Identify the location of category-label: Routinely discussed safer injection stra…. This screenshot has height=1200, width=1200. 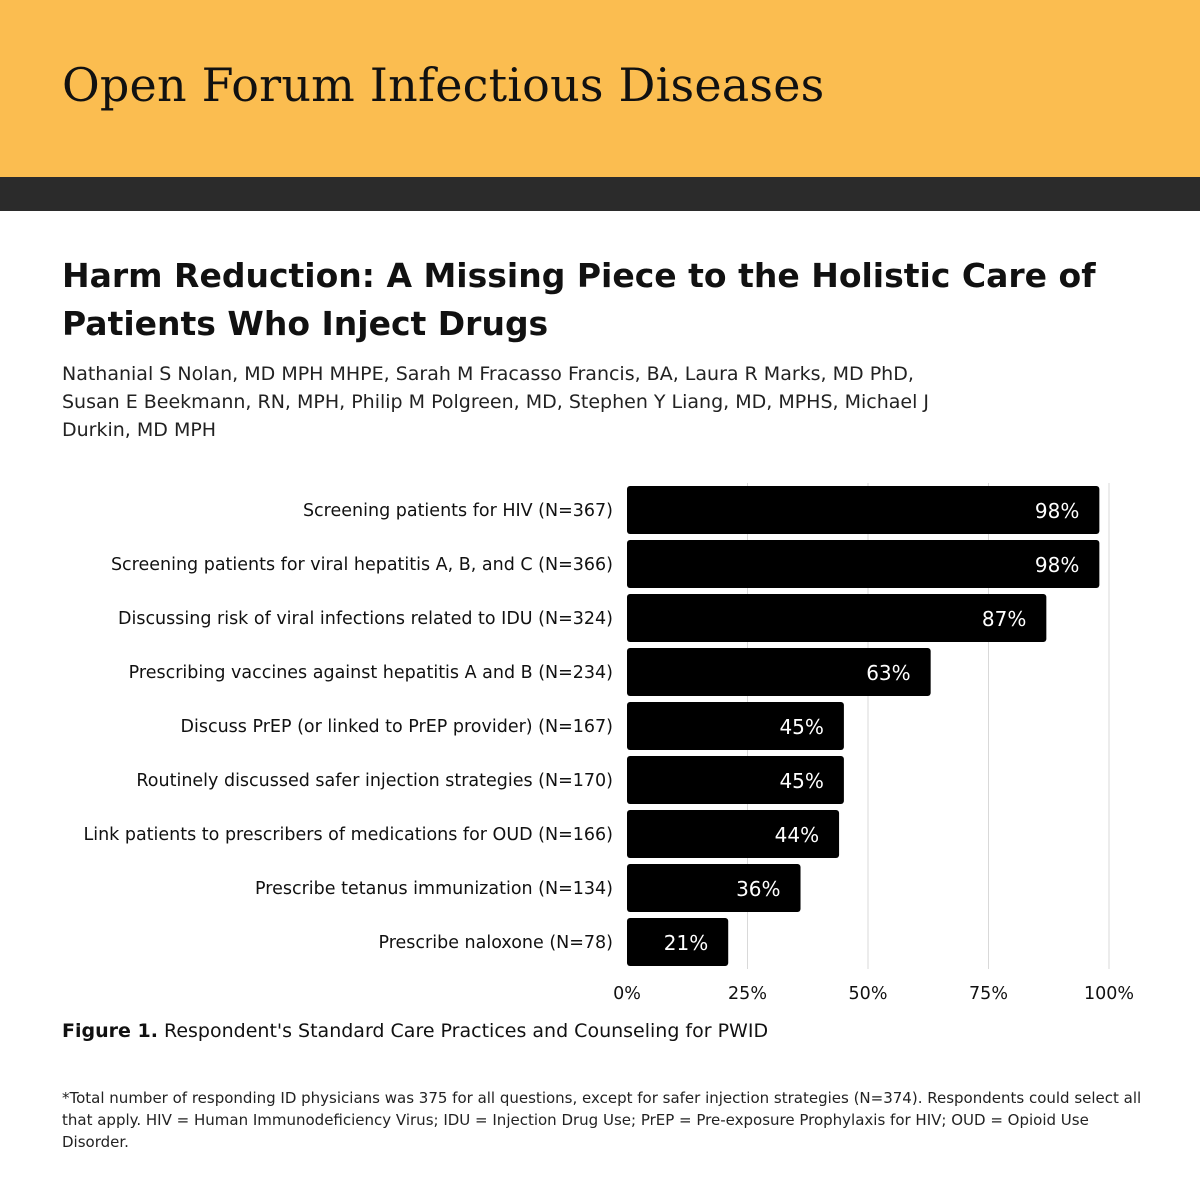
(374, 781).